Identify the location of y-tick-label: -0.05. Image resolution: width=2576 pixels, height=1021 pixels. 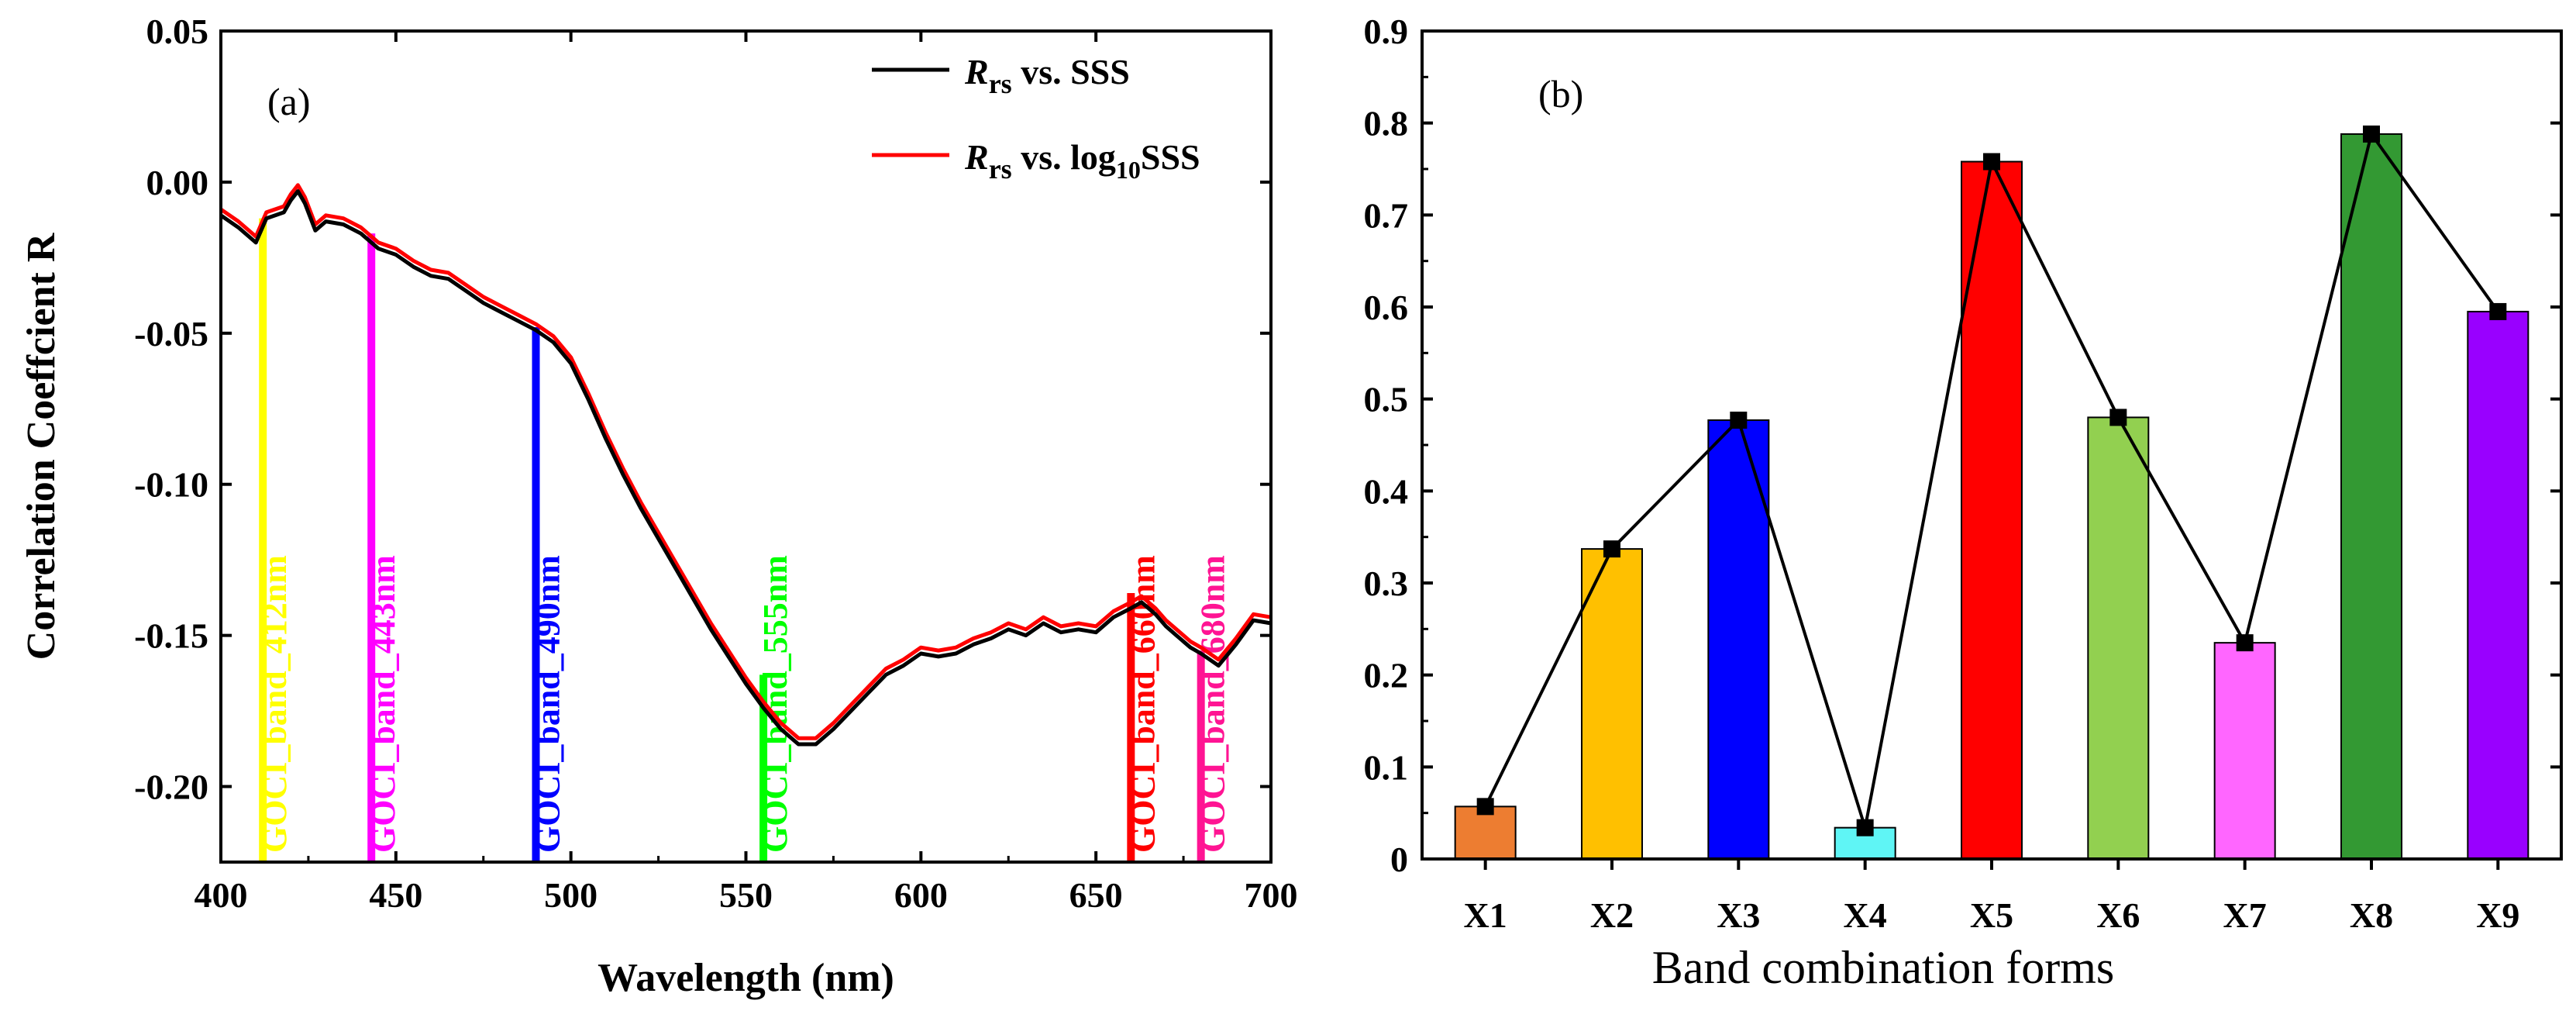
(171, 334).